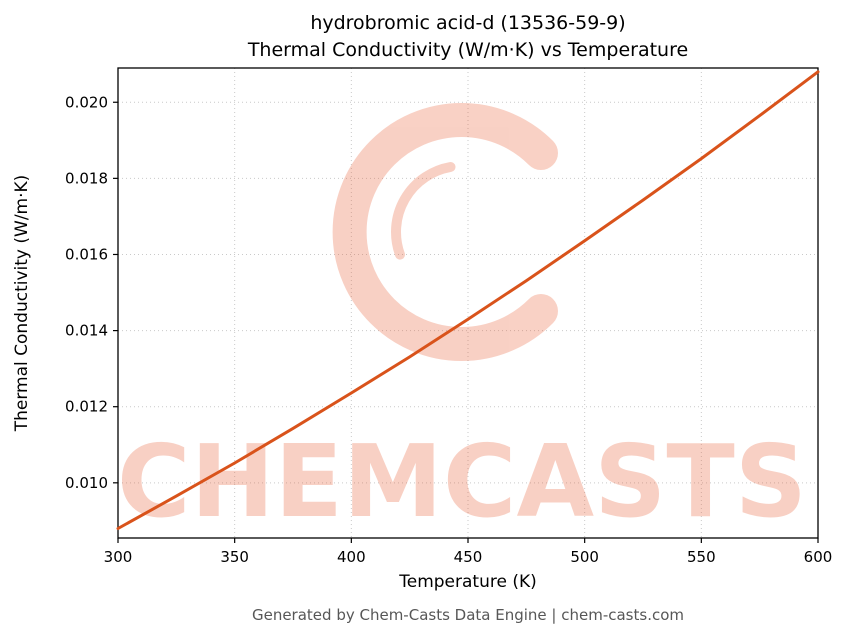 This screenshot has width=850, height=644. I want to click on x-axis-label: Temperature (K), so click(468, 582).